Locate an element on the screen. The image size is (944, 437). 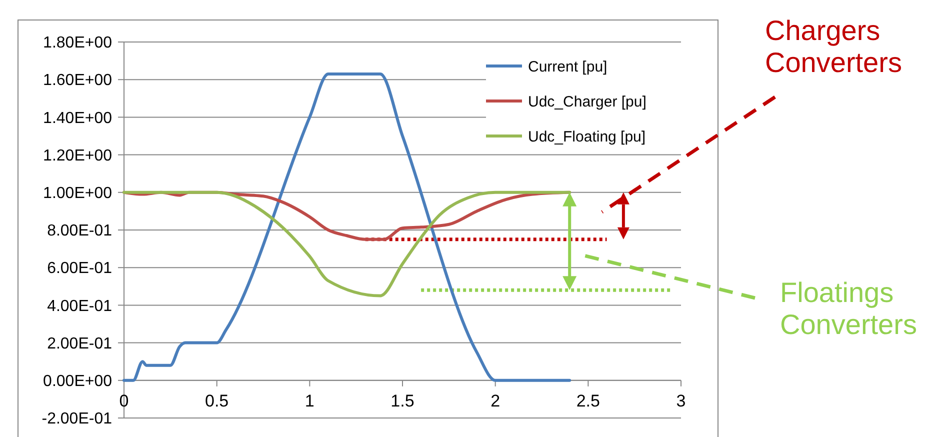
y-tick-label: 8.00E-01 is located at coordinates (79, 231).